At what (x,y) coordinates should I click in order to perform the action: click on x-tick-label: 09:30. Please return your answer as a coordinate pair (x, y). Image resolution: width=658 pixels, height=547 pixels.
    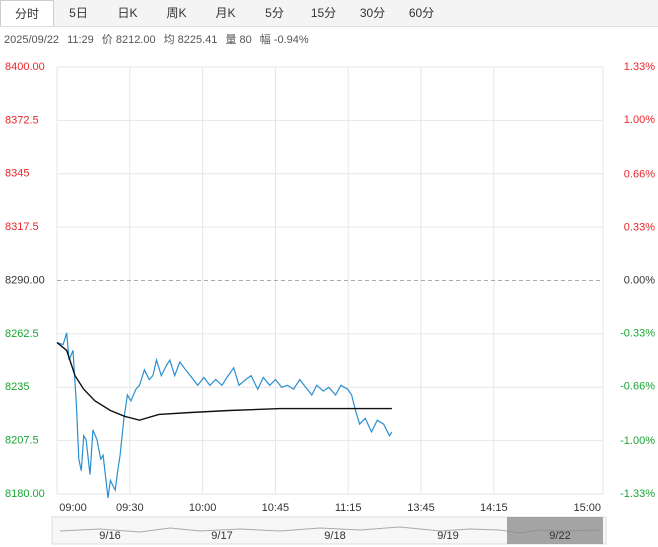
    Looking at the image, I should click on (130, 508).